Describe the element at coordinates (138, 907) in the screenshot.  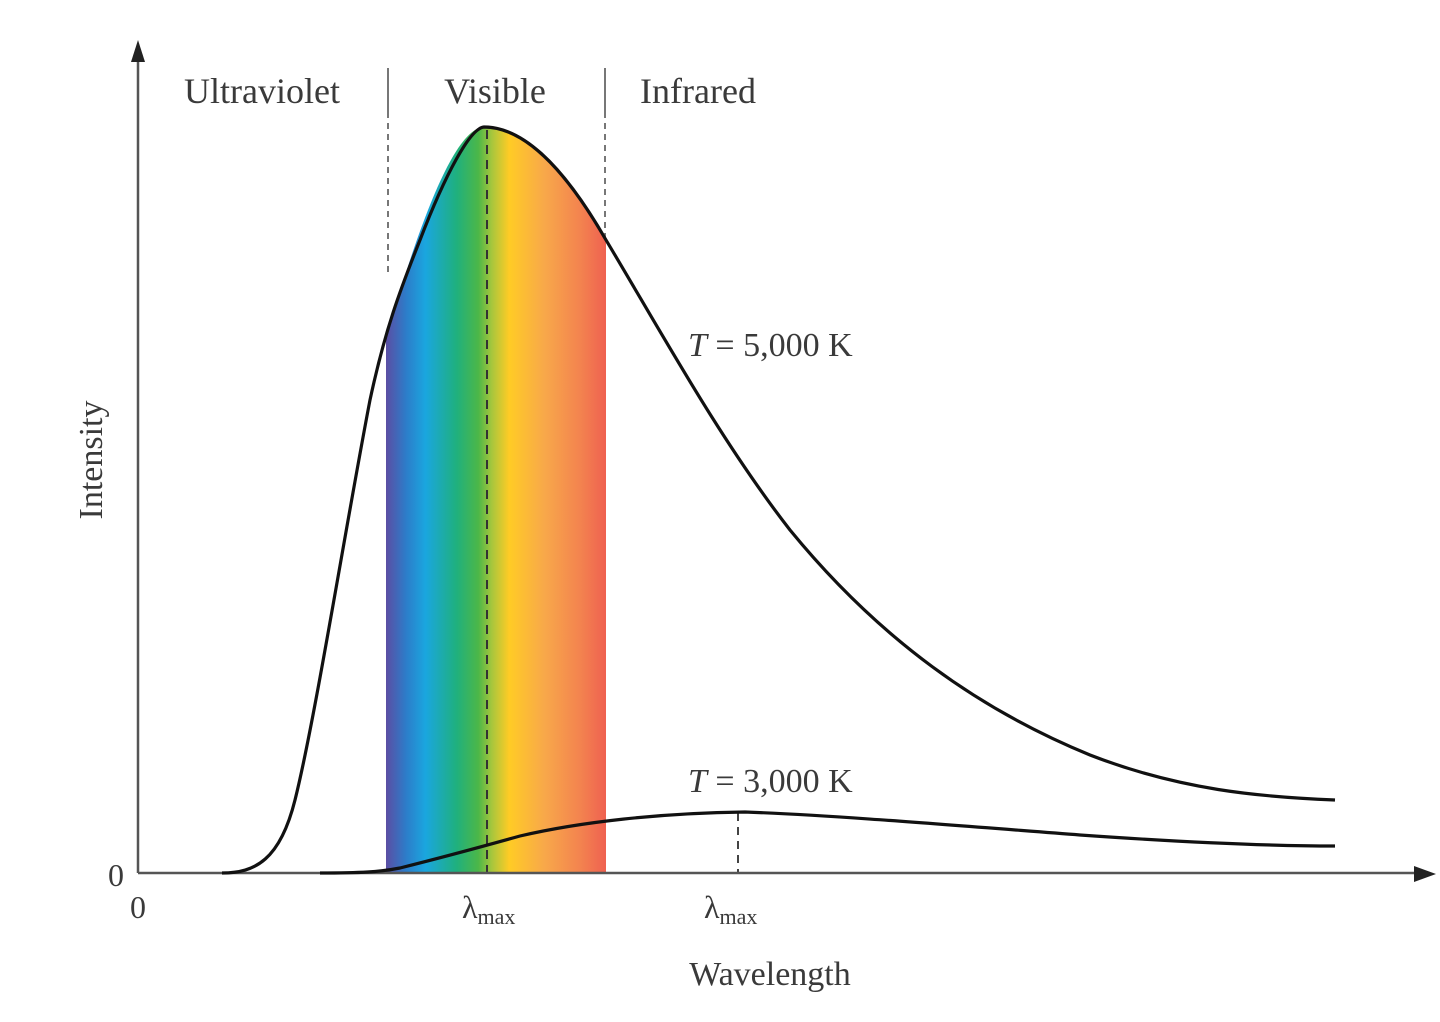
I see `x-origin-label: 0` at that location.